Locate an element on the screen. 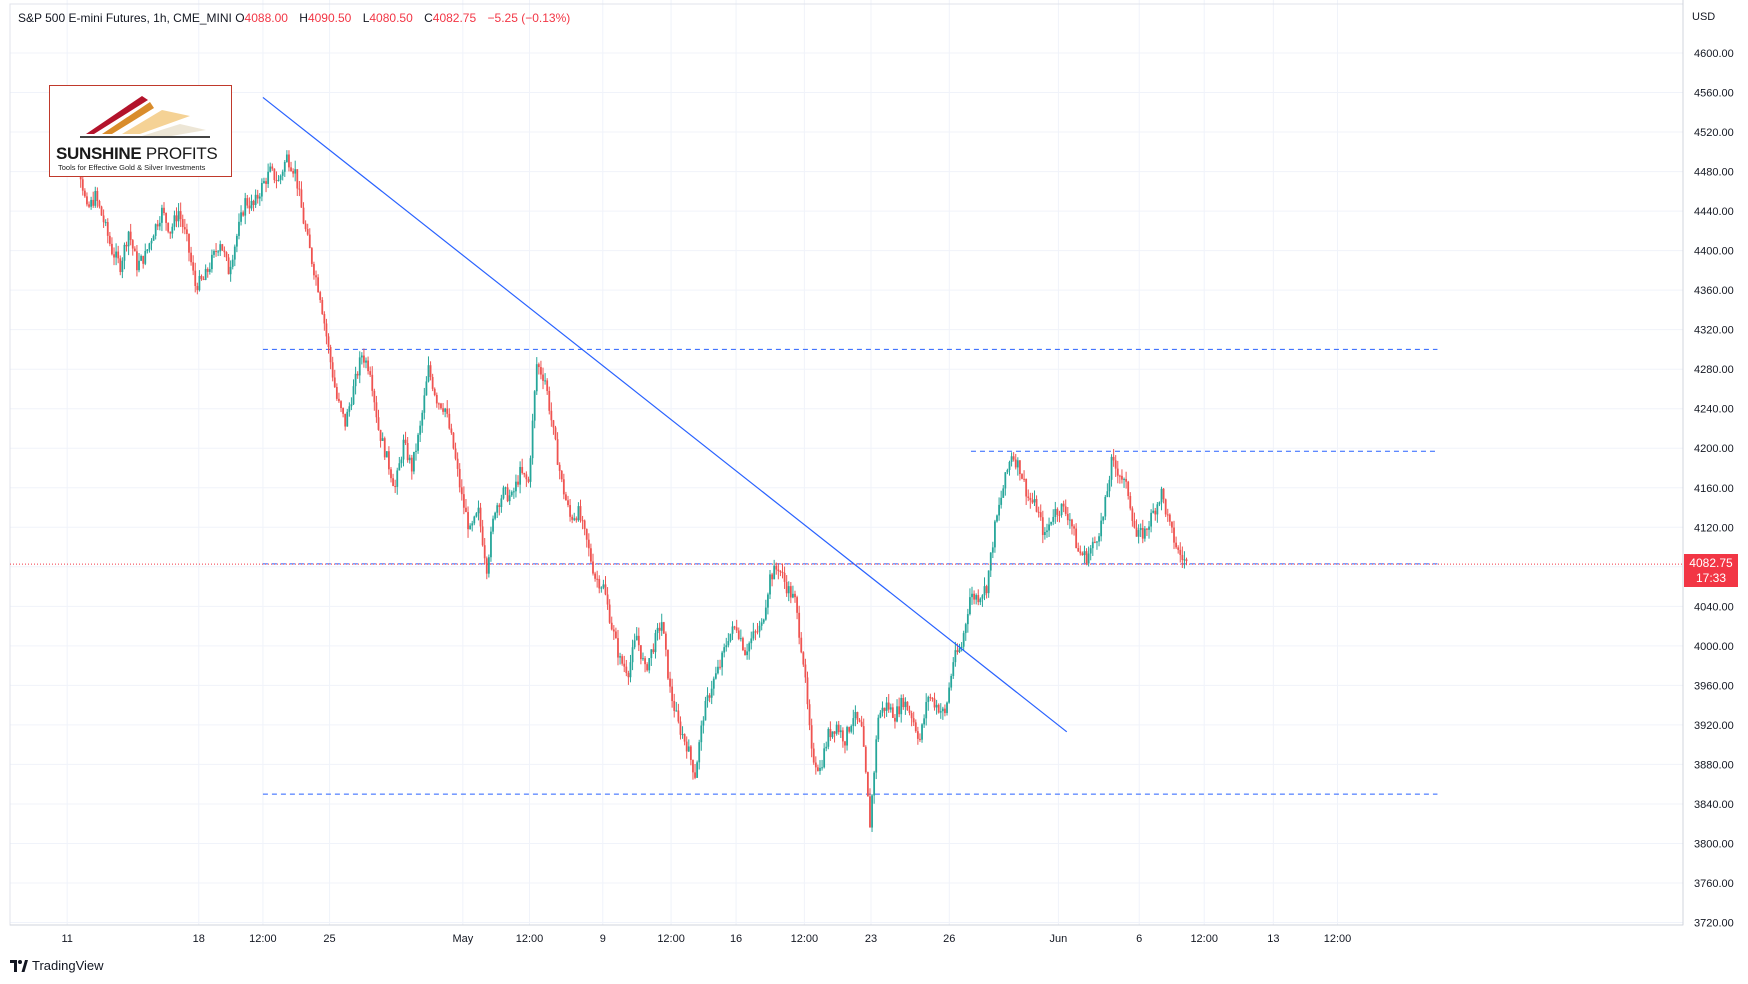  tradingview-logo-icon is located at coordinates (19, 965).